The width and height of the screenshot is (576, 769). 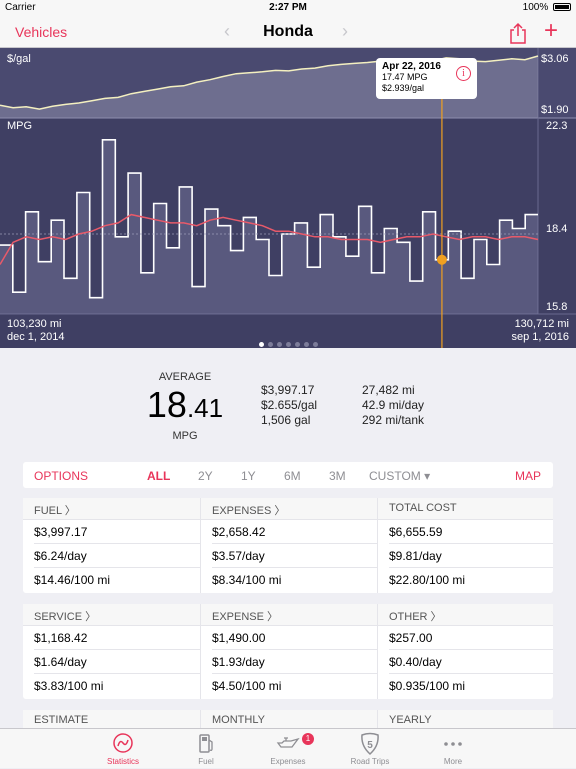 I want to click on tooltip-mpg: 17.47 MPG, so click(x=405, y=77).